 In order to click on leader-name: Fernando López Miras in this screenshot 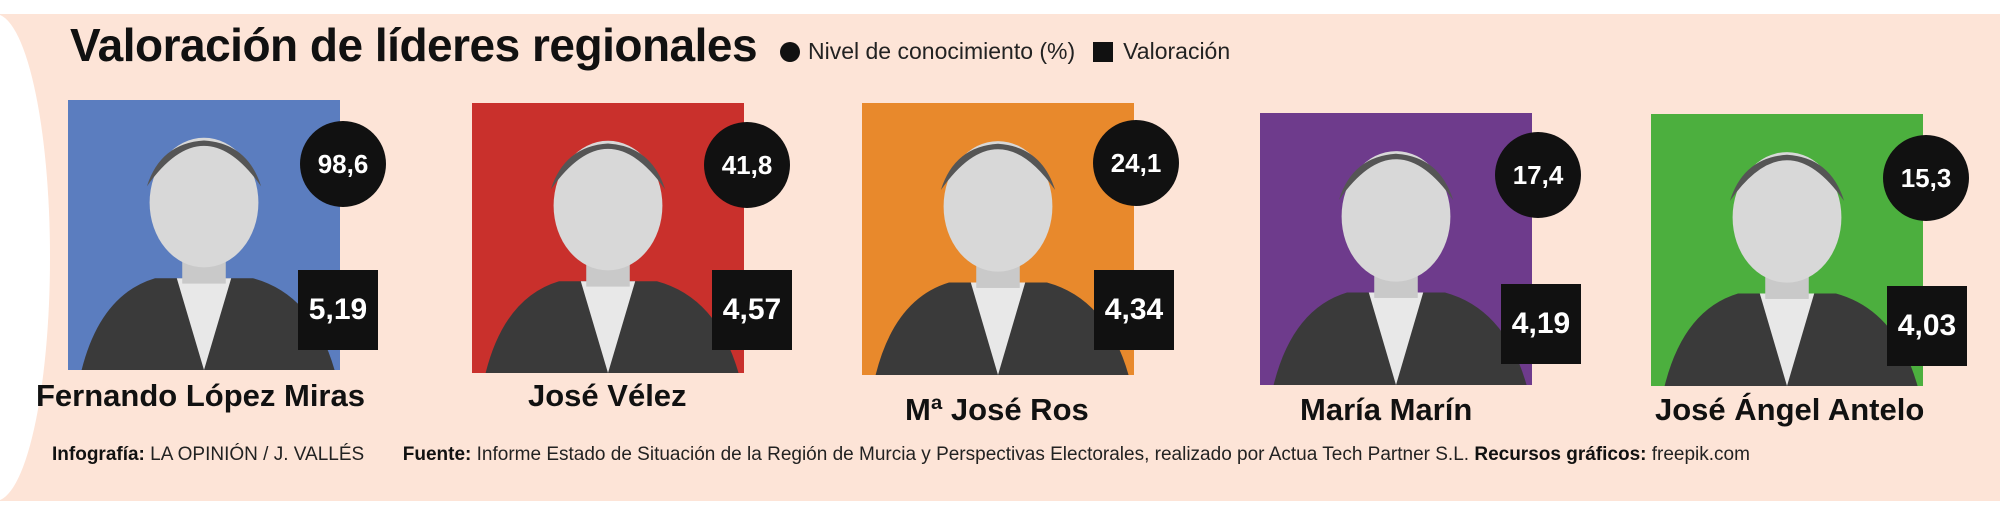, I will do `click(200, 395)`.